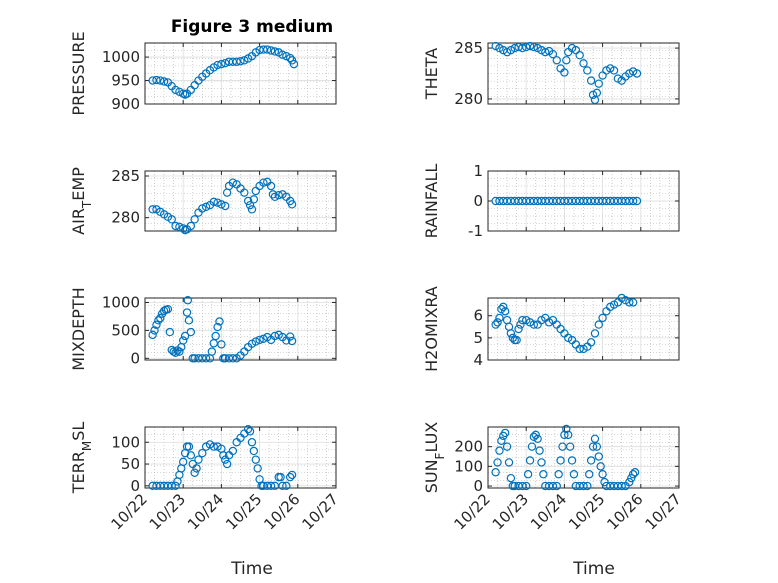 This screenshot has height=583, width=778. Describe the element at coordinates (468, 447) in the screenshot. I see `y-tick-label: 200` at that location.